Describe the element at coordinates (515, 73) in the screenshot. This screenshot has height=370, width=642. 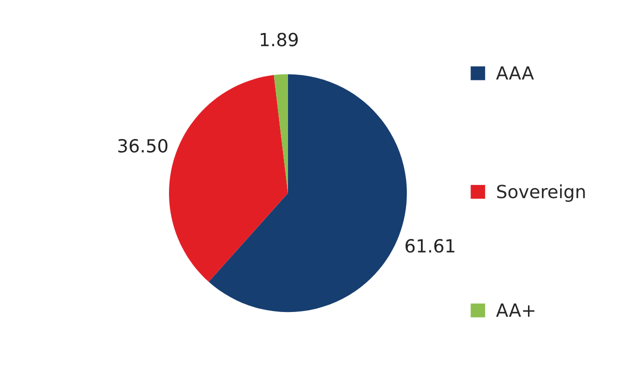
I see `legend-label: AAA` at that location.